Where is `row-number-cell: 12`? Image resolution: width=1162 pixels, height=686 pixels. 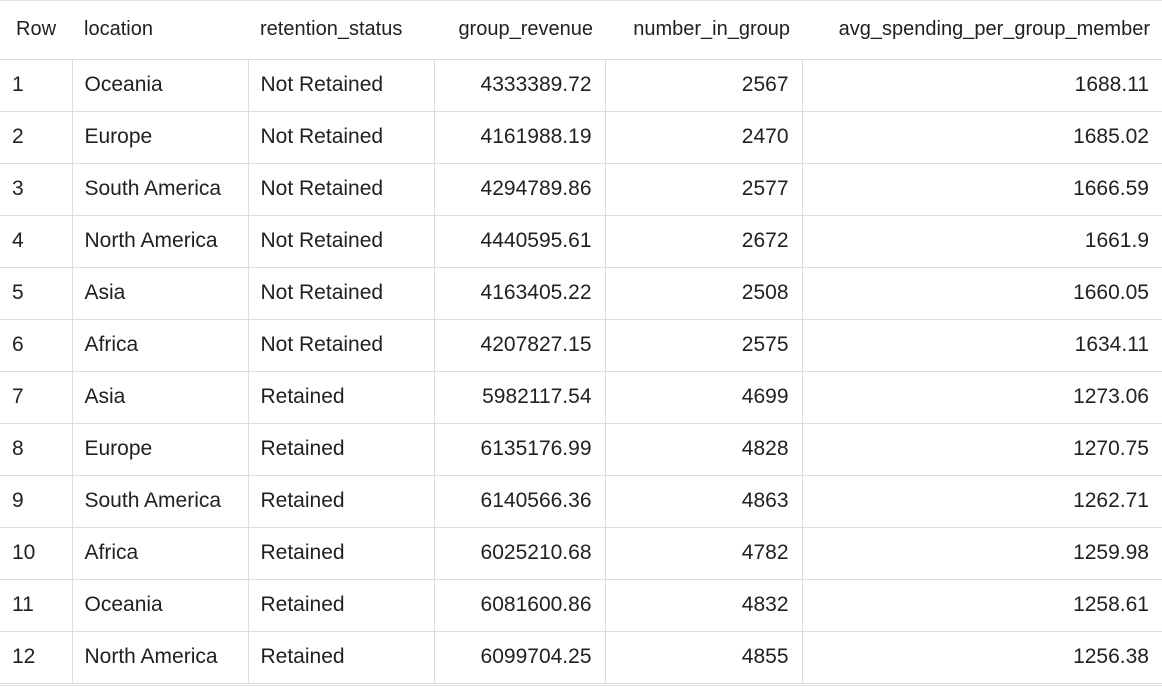 row-number-cell: 12 is located at coordinates (36, 657).